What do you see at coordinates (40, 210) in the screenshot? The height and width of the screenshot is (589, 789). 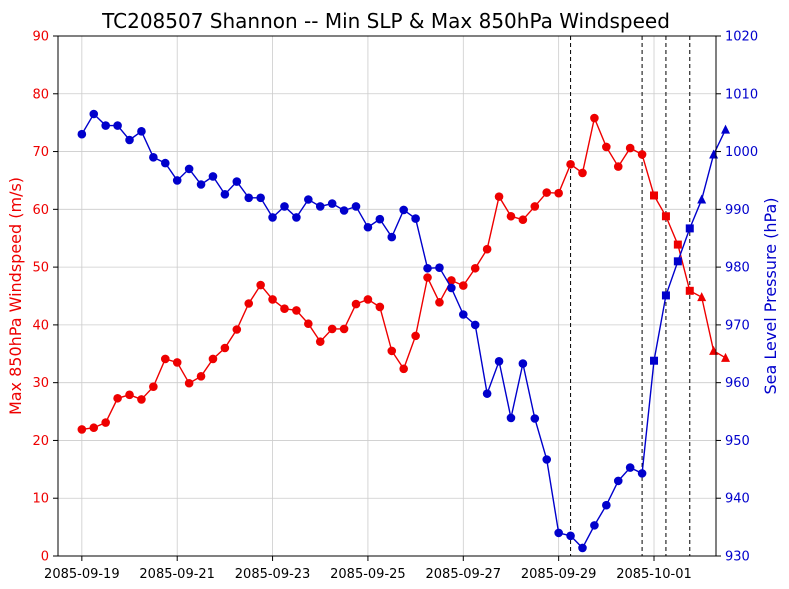 I see `y-left-tick-label: 60` at bounding box center [40, 210].